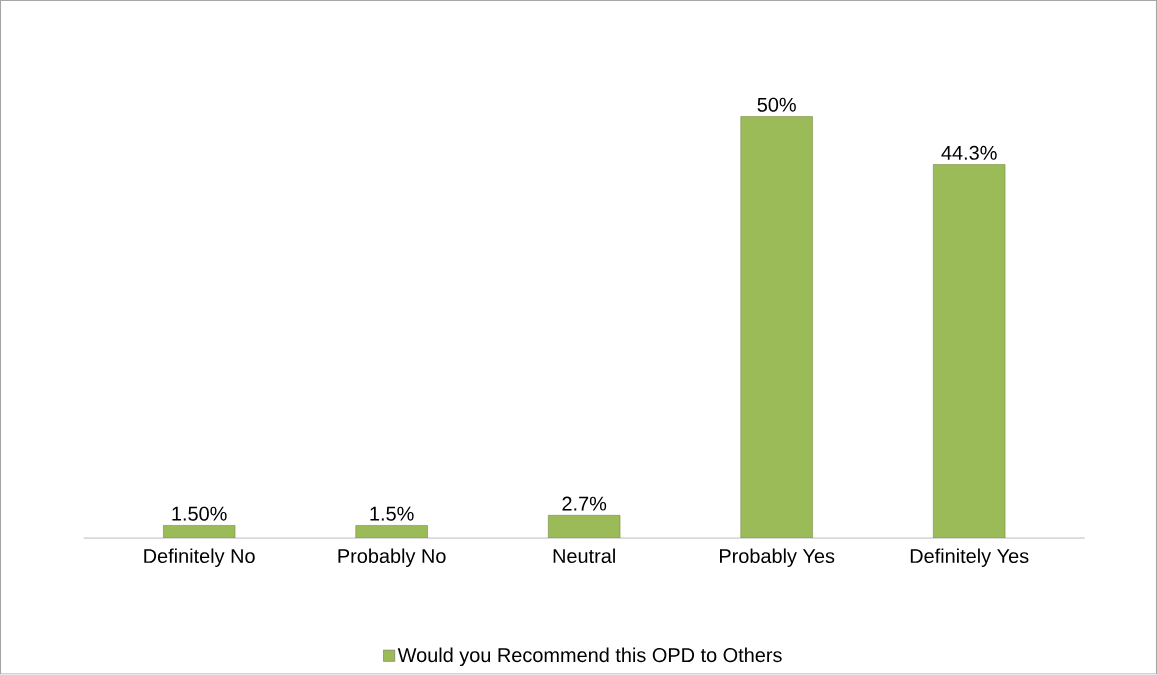 Image resolution: width=1157 pixels, height=675 pixels. Describe the element at coordinates (969, 153) in the screenshot. I see `data-label: 44.3%` at that location.